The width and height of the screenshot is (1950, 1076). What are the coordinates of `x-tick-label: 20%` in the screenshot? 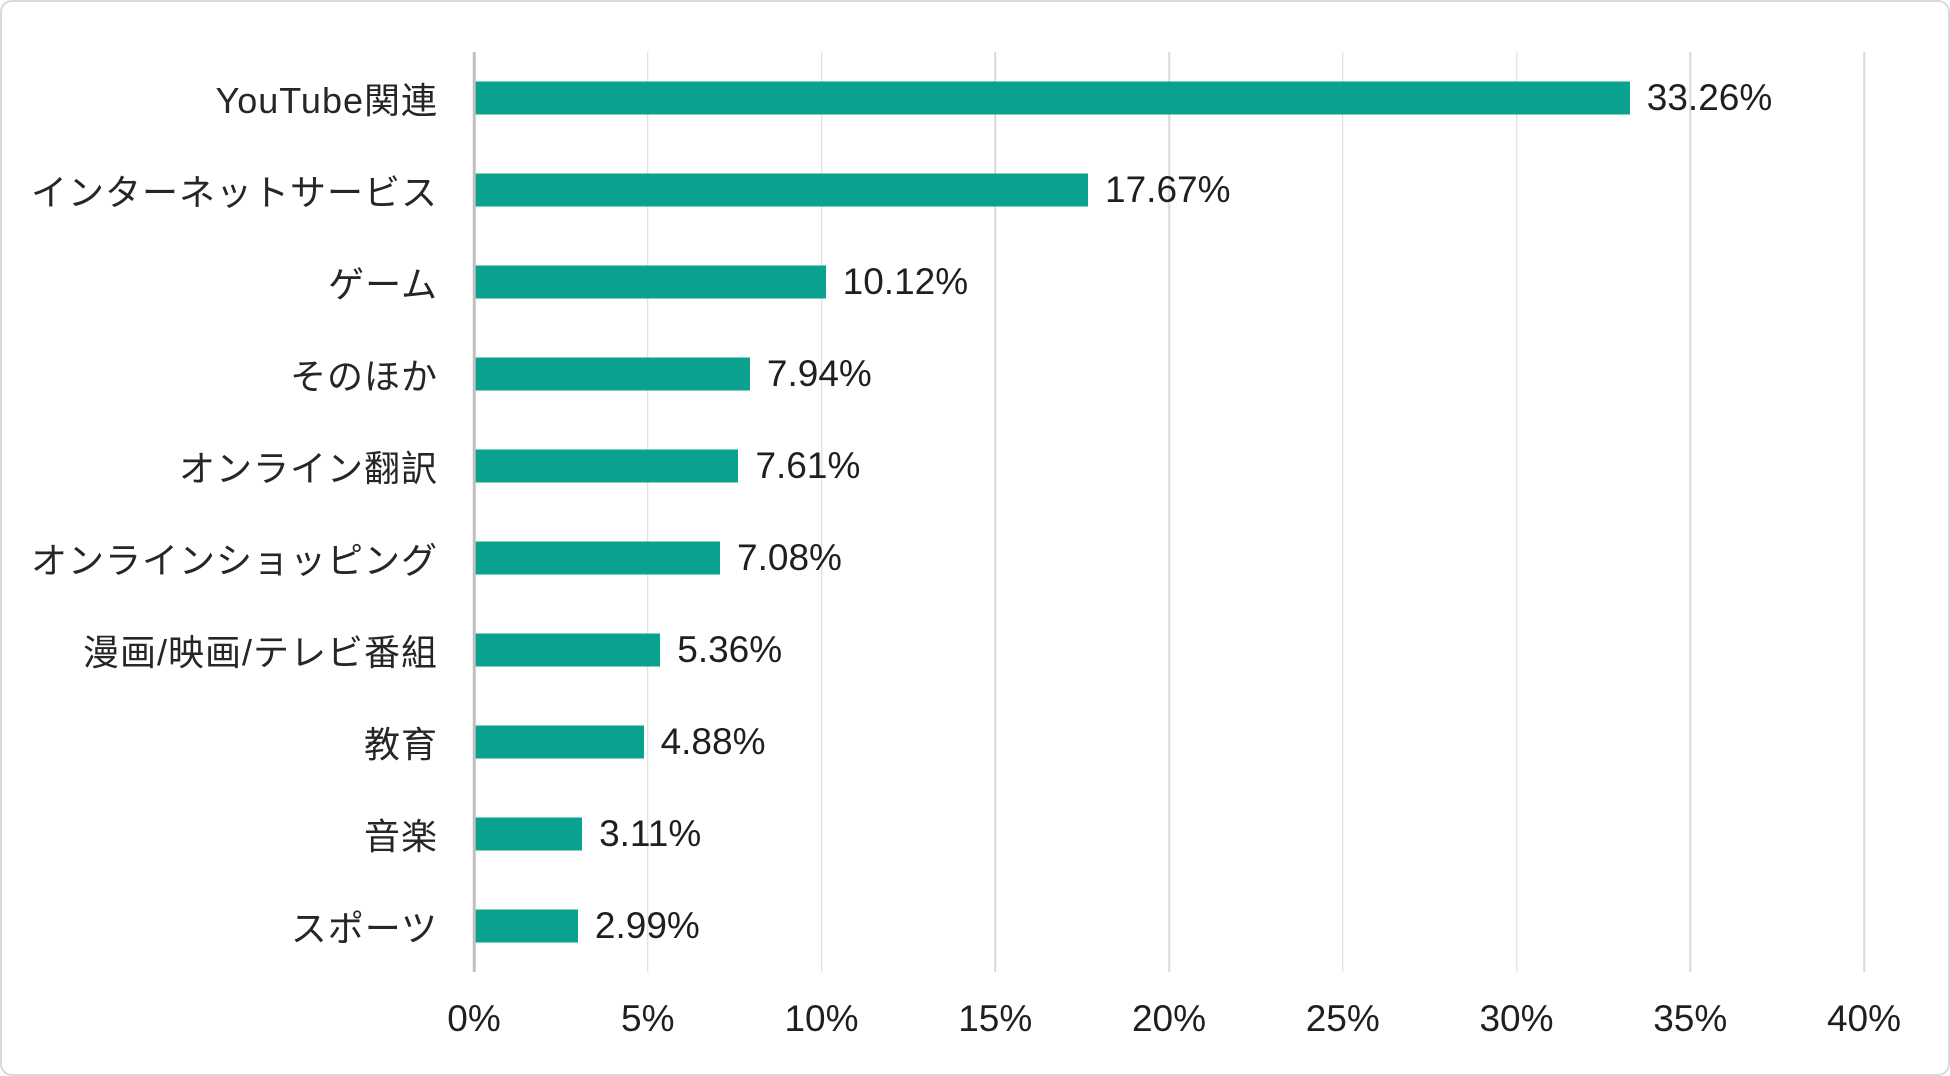 It's located at (1169, 1018).